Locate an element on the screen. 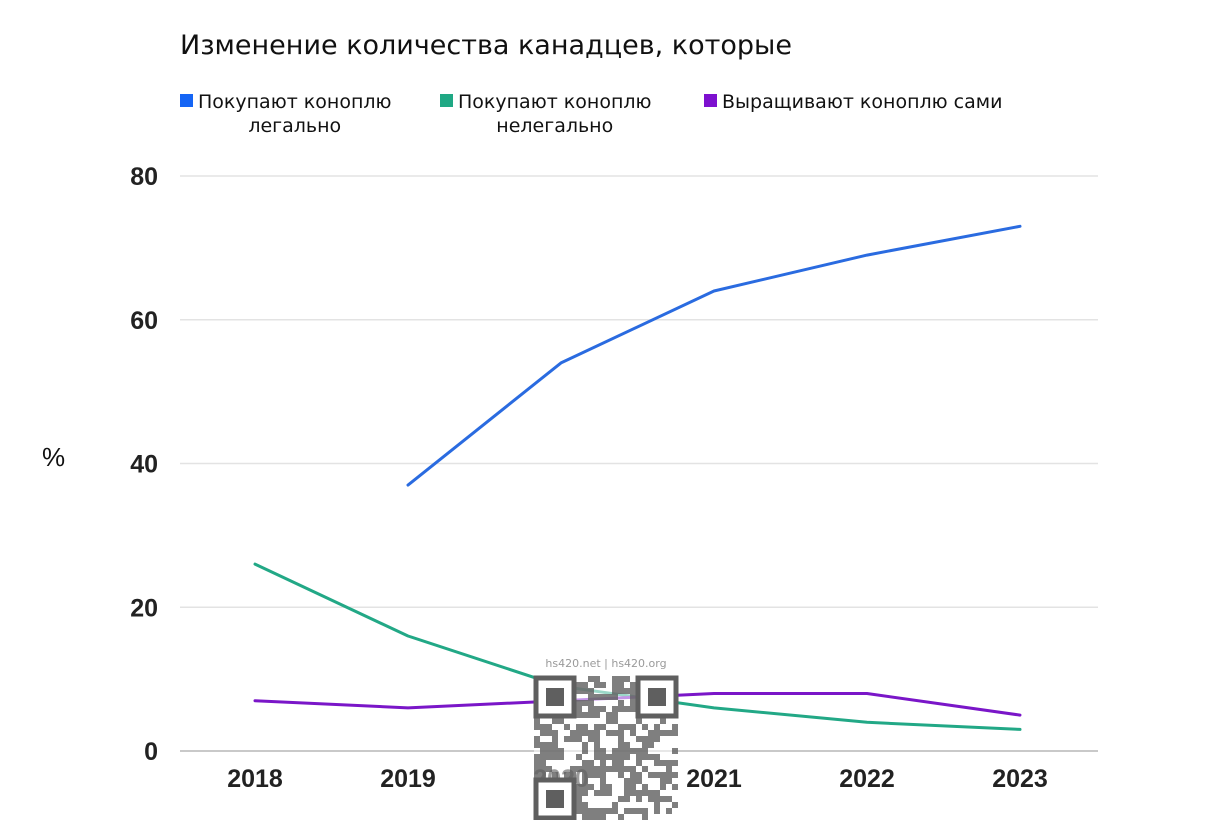 This screenshot has width=1213, height=820. y-tick-label: 80 is located at coordinates (144, 177).